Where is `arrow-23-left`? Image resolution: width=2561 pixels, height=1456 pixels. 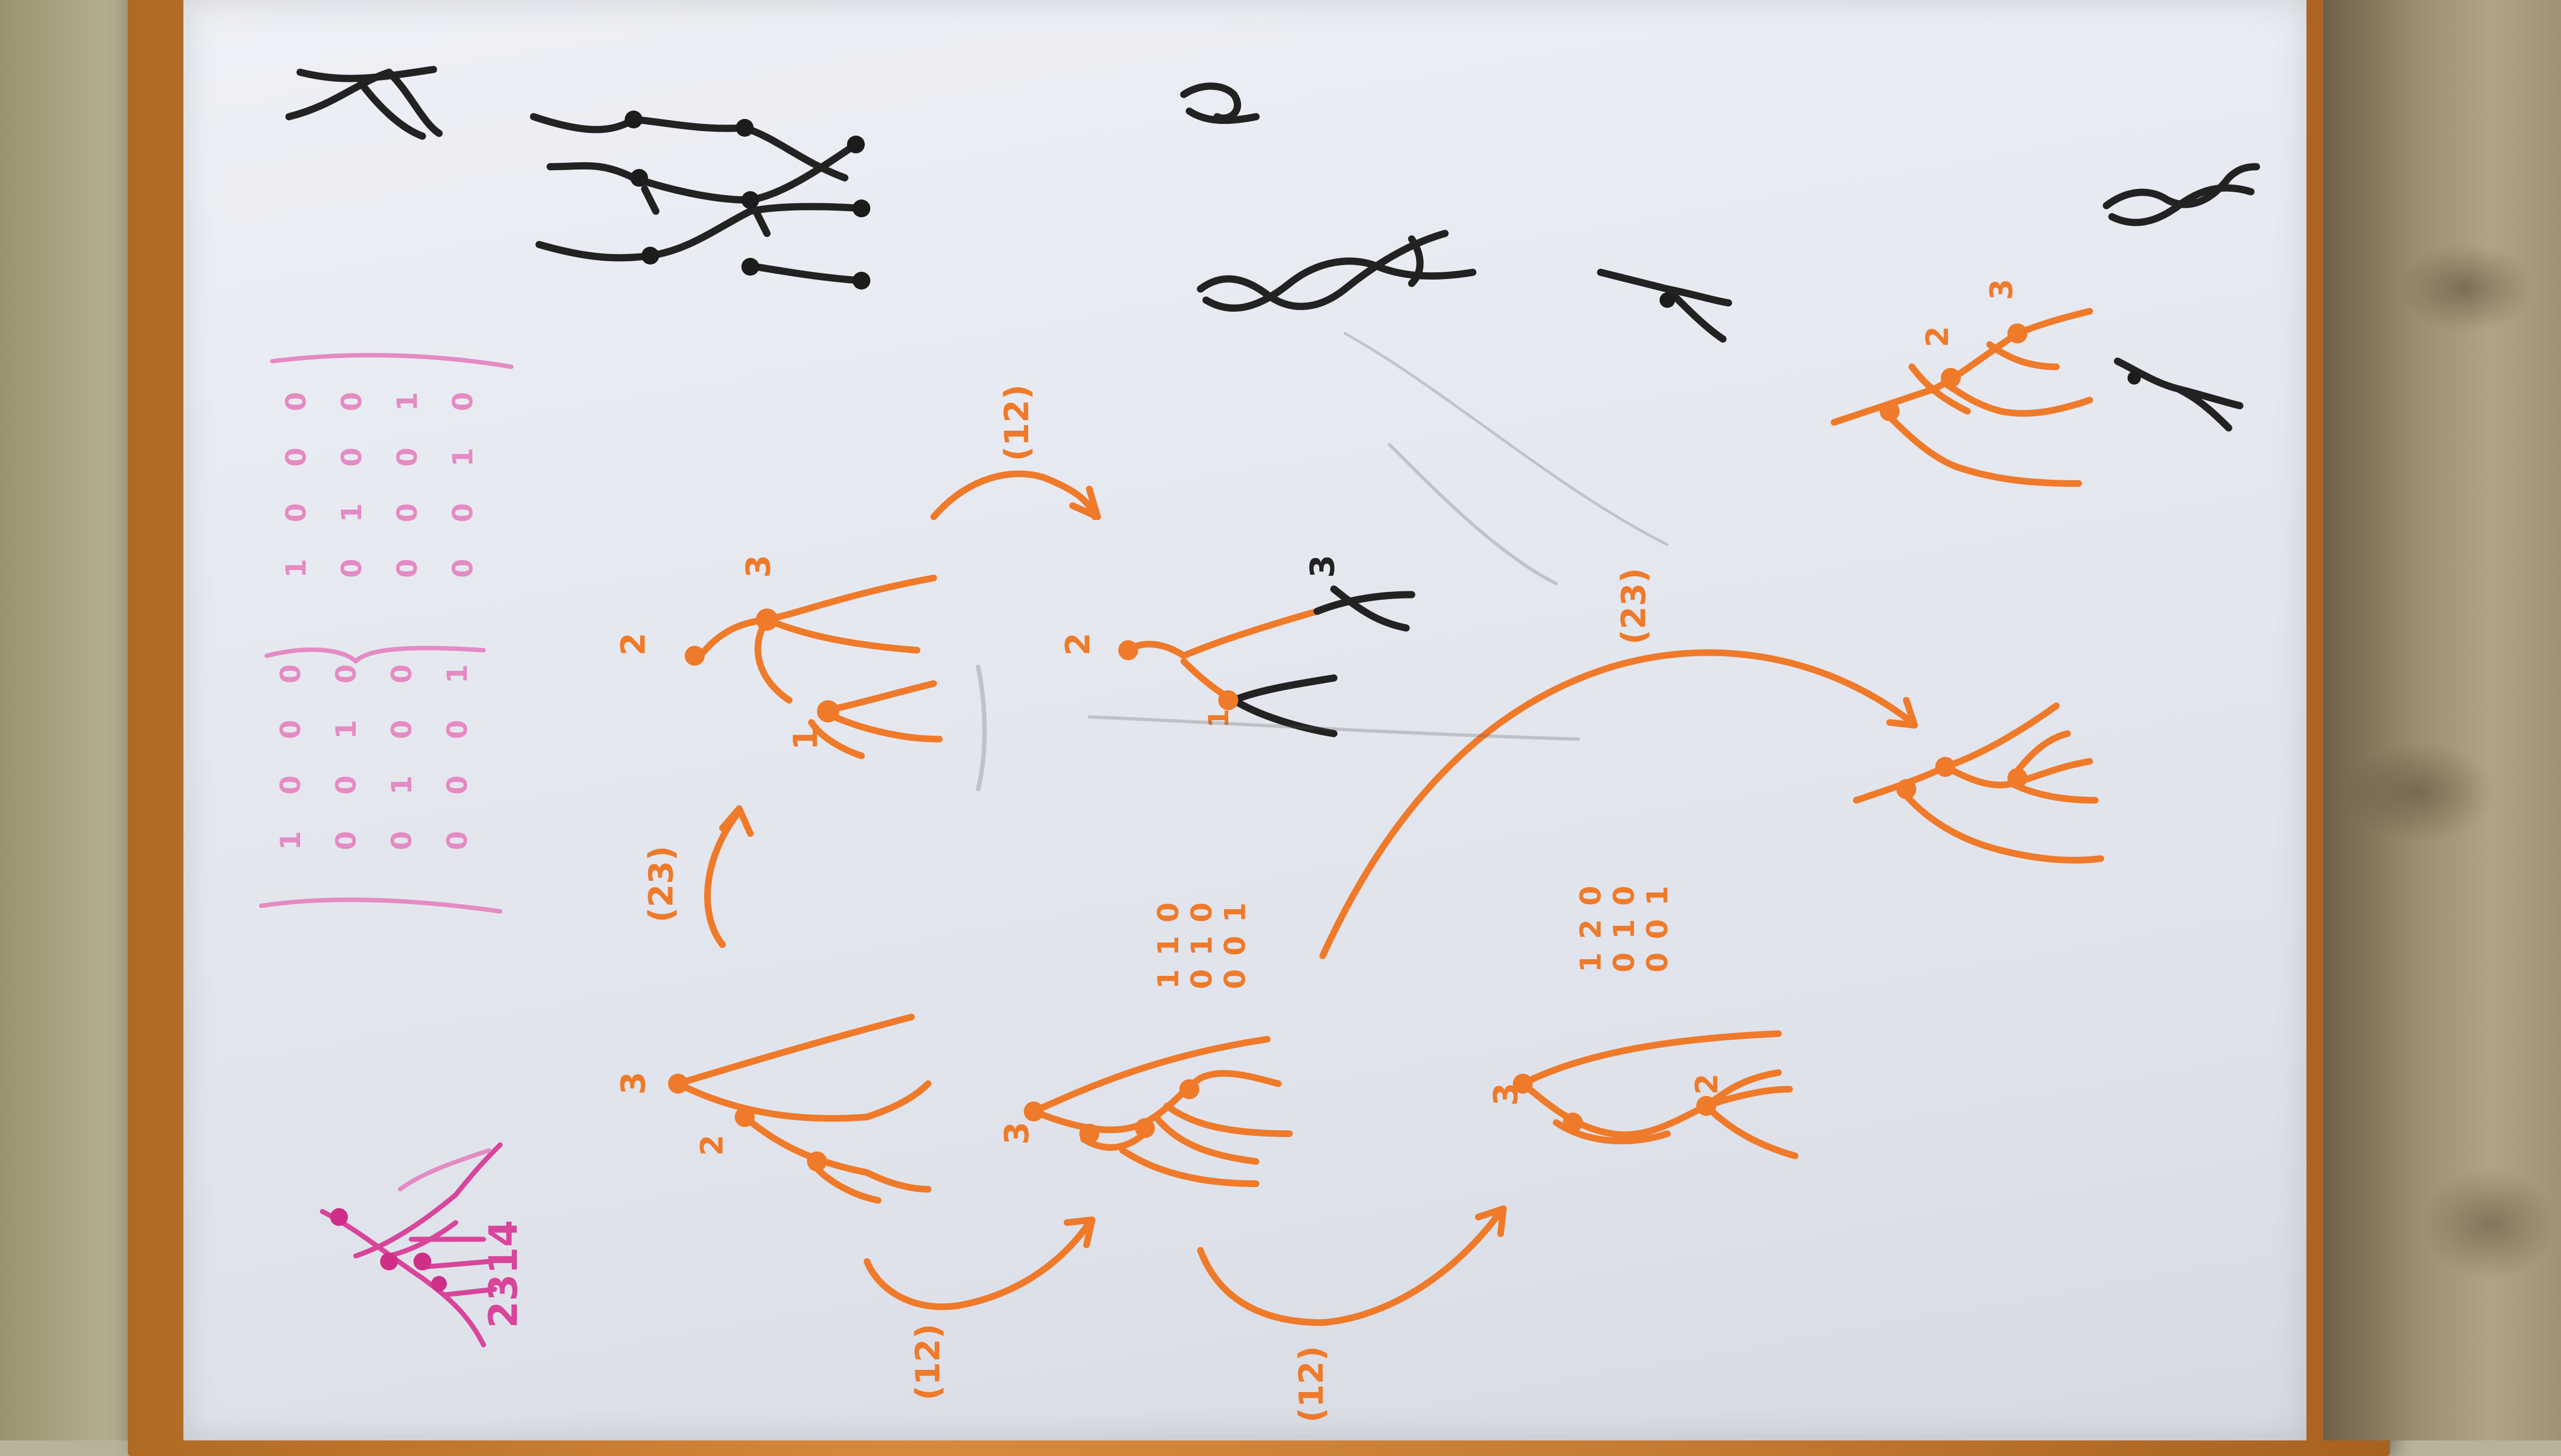
arrow-23-left is located at coordinates (723, 878).